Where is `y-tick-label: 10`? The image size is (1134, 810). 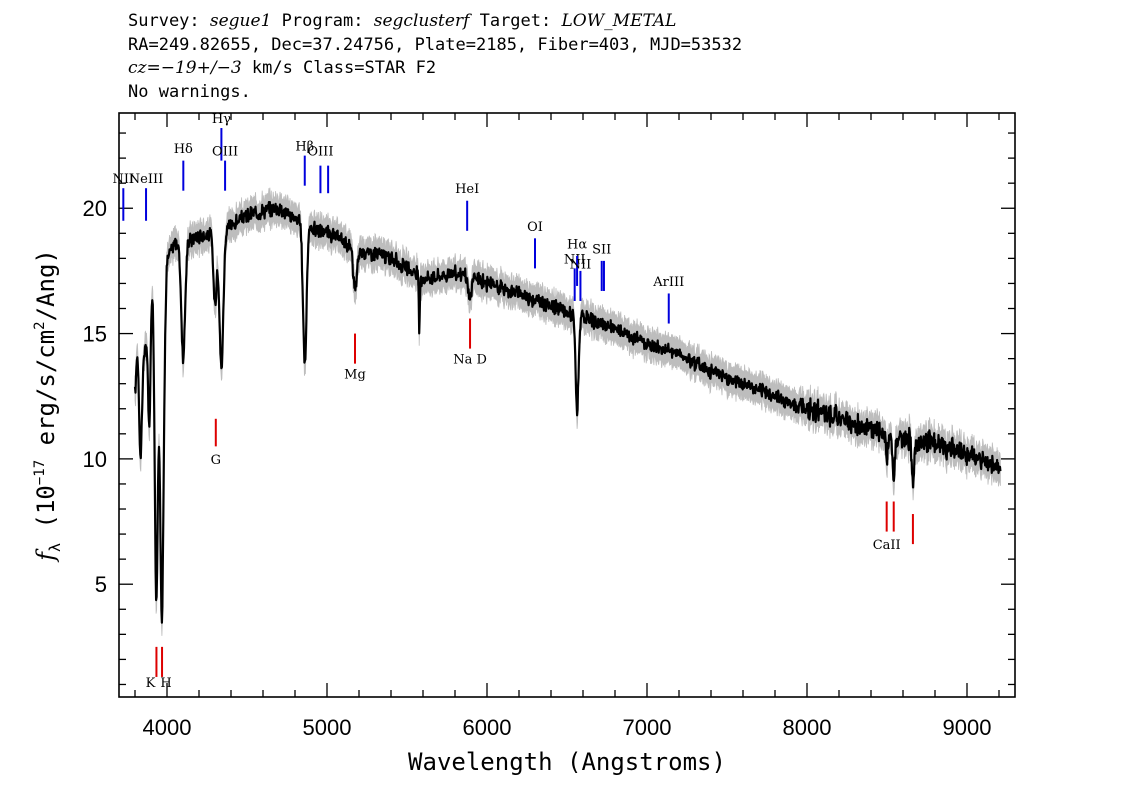
y-tick-label: 10 is located at coordinates (95, 459).